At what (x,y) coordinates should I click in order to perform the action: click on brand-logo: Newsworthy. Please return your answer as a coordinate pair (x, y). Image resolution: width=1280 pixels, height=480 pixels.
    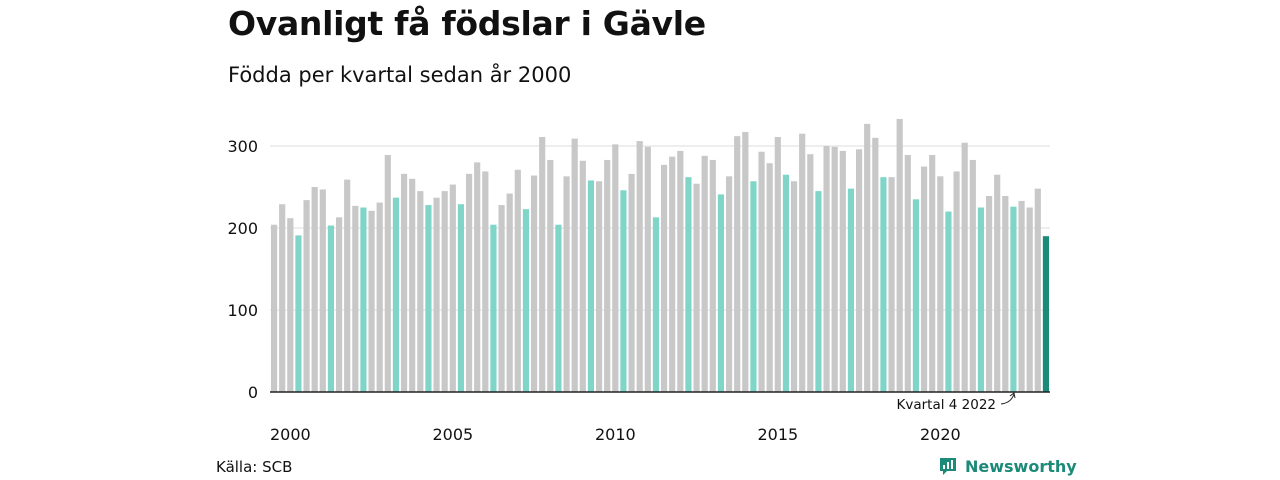
    Looking at the image, I should click on (1007, 466).